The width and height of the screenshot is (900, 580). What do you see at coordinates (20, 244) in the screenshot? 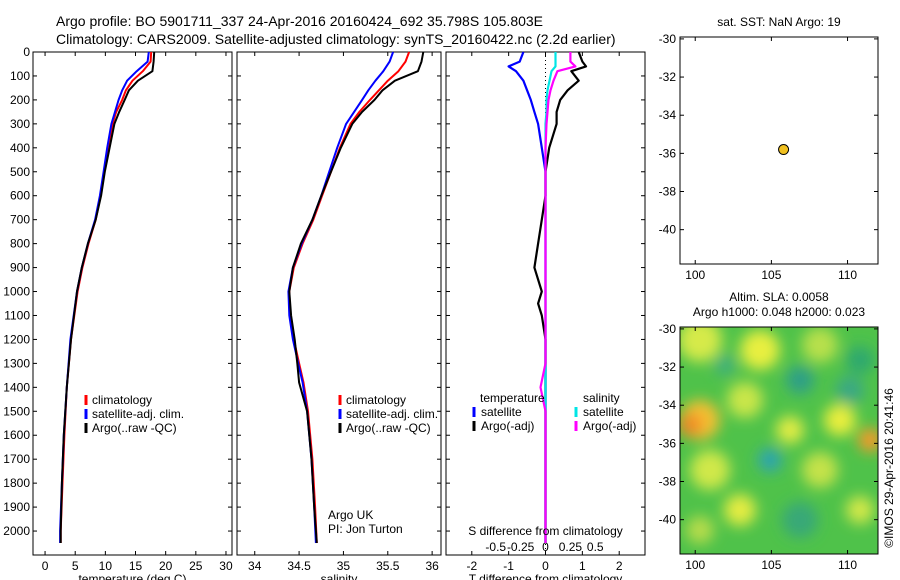
I see `depth-tick-label: 800` at bounding box center [20, 244].